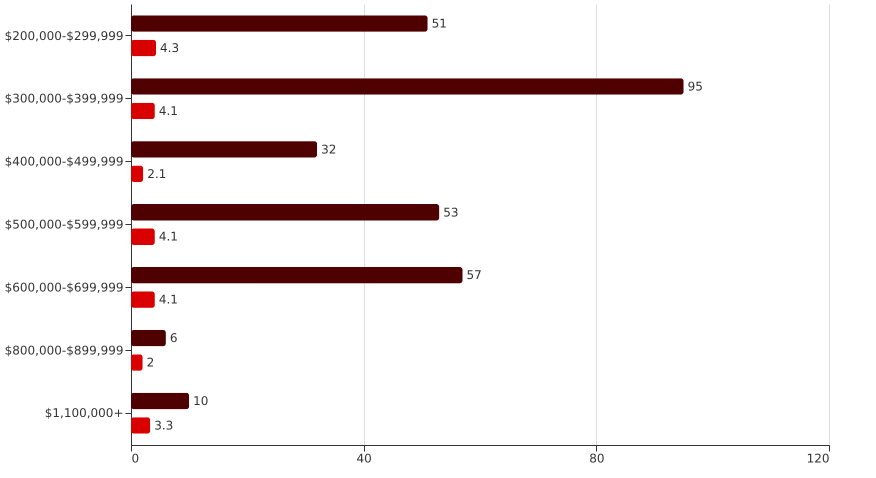 The width and height of the screenshot is (876, 478). What do you see at coordinates (64, 350) in the screenshot?
I see `y-tick-label: $800,000-$899,999` at bounding box center [64, 350].